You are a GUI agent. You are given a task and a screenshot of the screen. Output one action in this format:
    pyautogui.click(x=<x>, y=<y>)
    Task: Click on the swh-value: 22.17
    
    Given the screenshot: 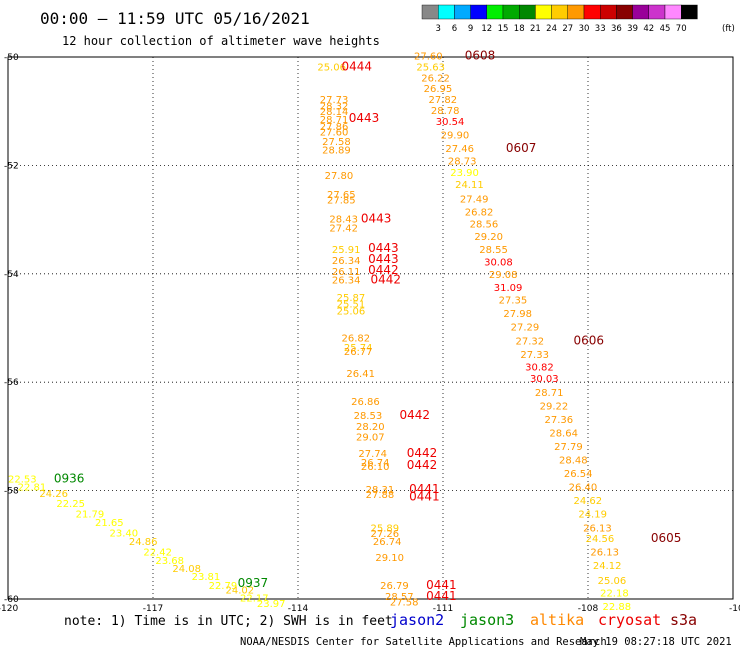 What is the action you would take?
    pyautogui.click(x=254, y=599)
    